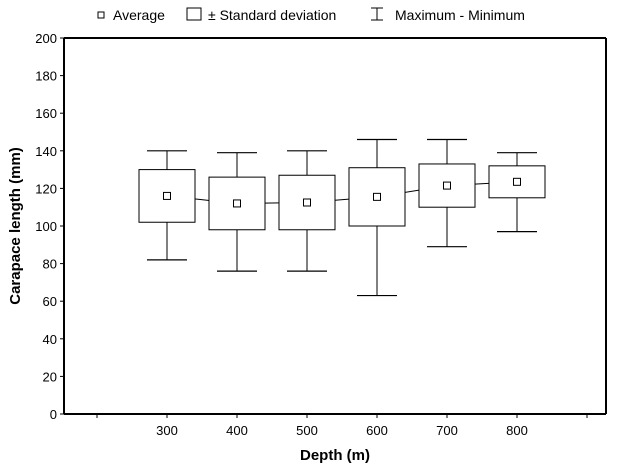  Describe the element at coordinates (377, 14) in the screenshot. I see `legend-minmax-marker` at that location.